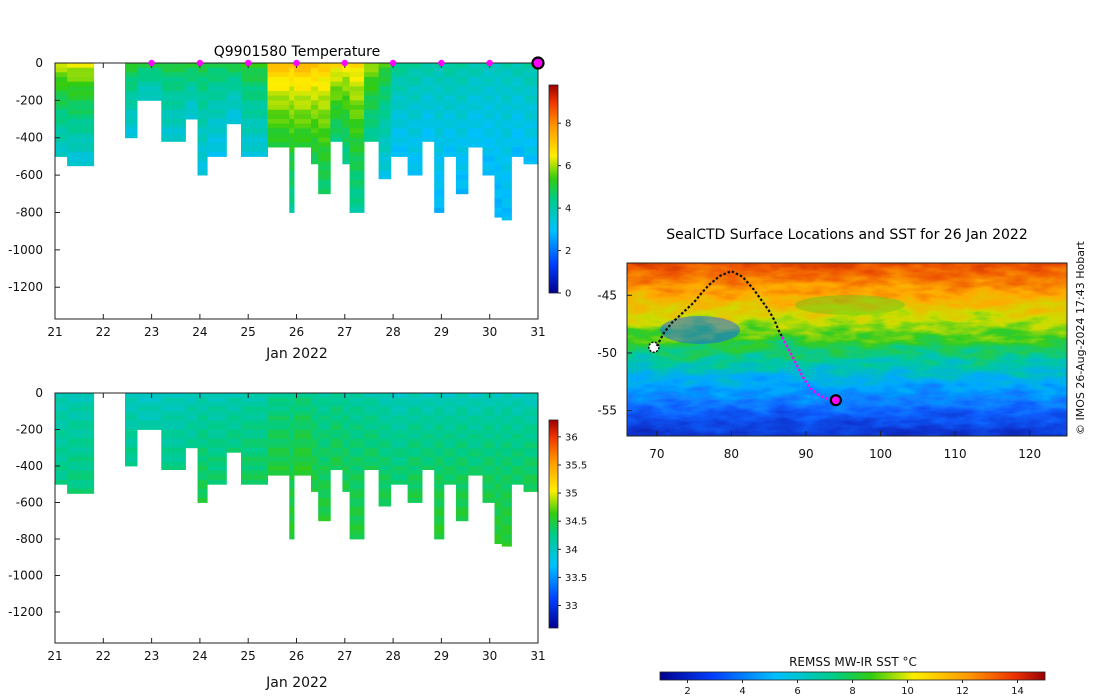 The image size is (1100, 700). What do you see at coordinates (576, 578) in the screenshot?
I see `colorbar-tick-label: 33.5` at bounding box center [576, 578].